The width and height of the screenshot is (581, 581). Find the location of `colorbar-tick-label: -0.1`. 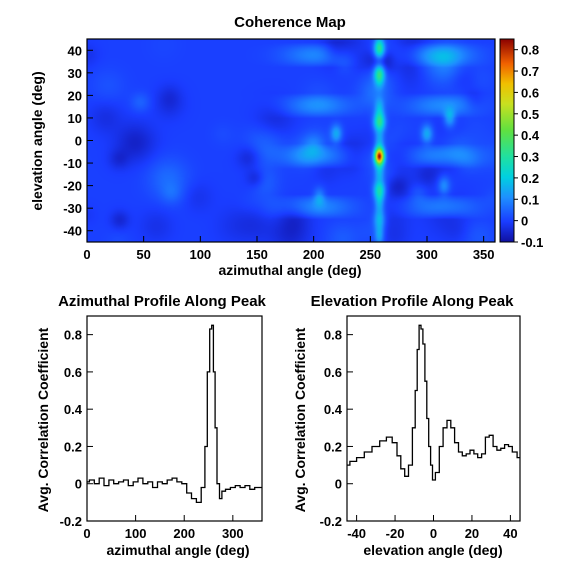

colorbar-tick-label: -0.1 is located at coordinates (532, 242).